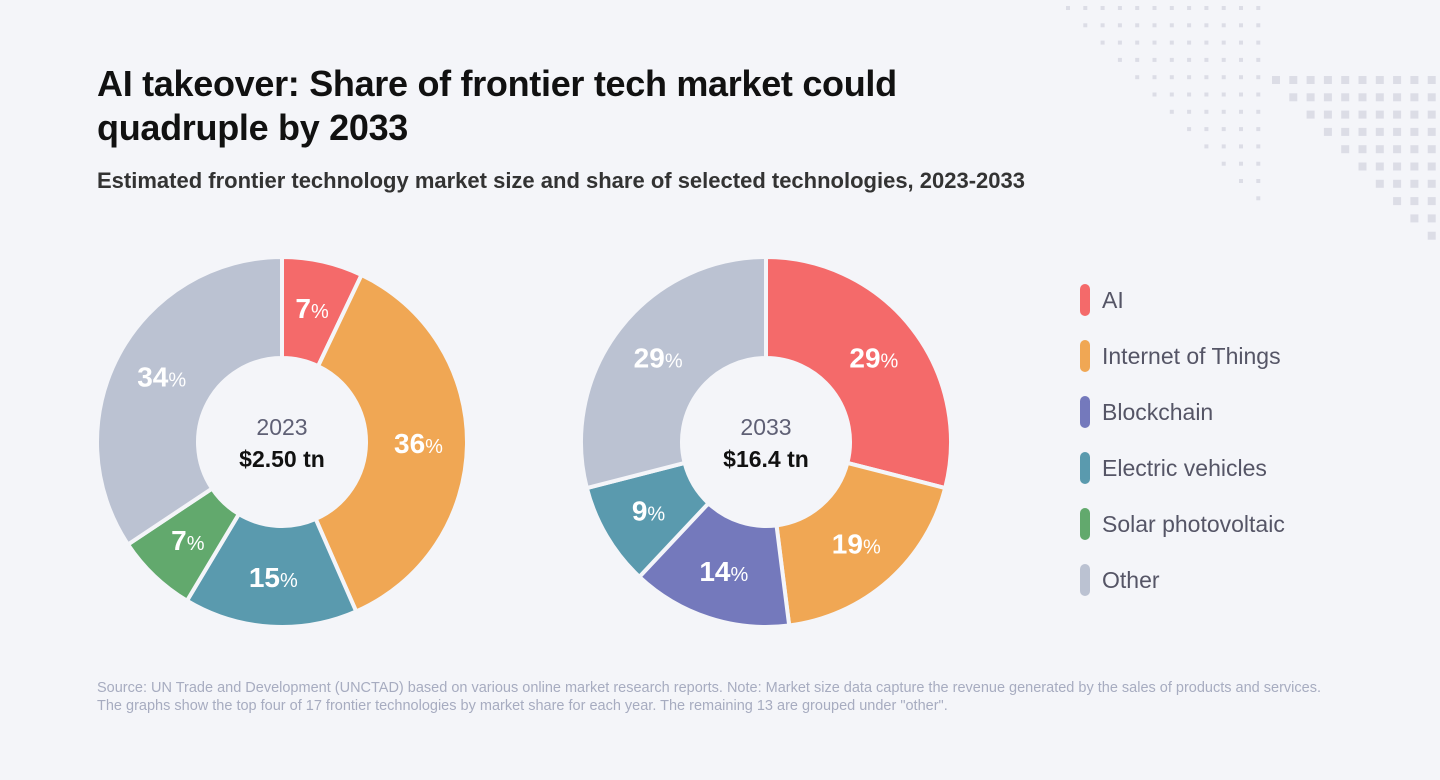 Image resolution: width=1440 pixels, height=780 pixels. Describe the element at coordinates (856, 543) in the screenshot. I see `slice-label: 19%` at that location.